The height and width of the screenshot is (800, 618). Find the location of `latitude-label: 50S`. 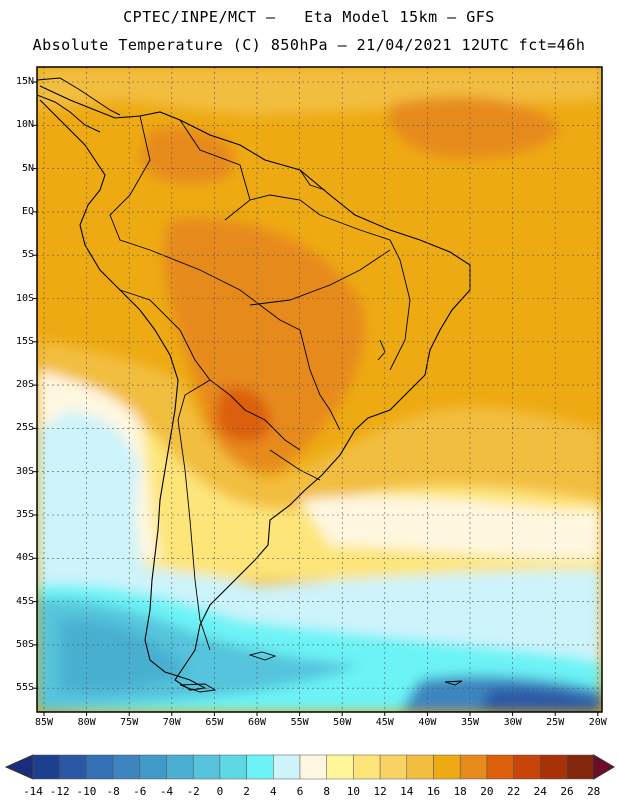

latitude-label: 50S is located at coordinates (24, 644).